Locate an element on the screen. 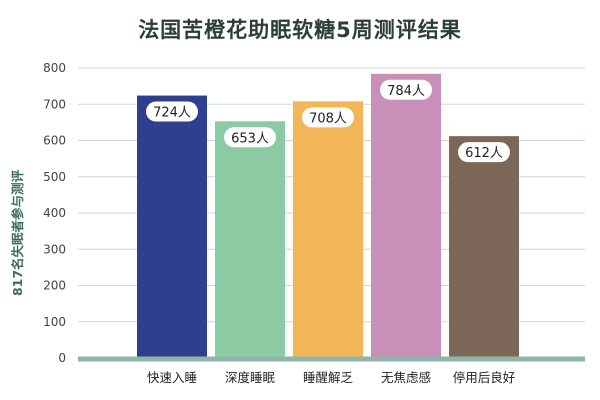 Image resolution: width=600 pixels, height=400 pixels. chart-title: 法国苦橙花助眠软糖5周测评结果 is located at coordinates (300, 30).